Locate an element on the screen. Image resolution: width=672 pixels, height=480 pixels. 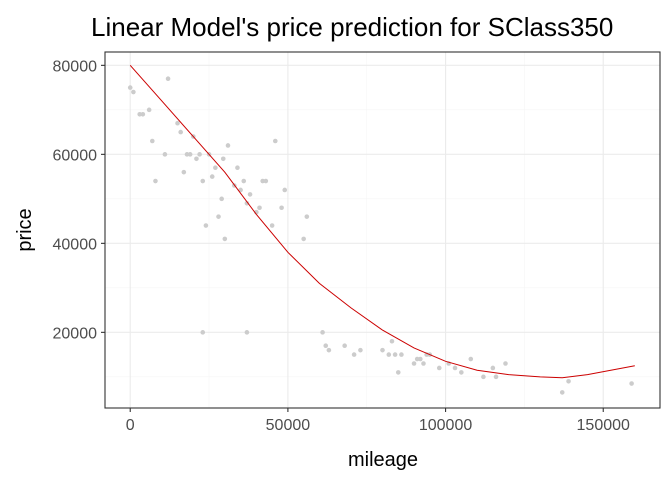
y-tick-label: 60000 is located at coordinates (75, 155).